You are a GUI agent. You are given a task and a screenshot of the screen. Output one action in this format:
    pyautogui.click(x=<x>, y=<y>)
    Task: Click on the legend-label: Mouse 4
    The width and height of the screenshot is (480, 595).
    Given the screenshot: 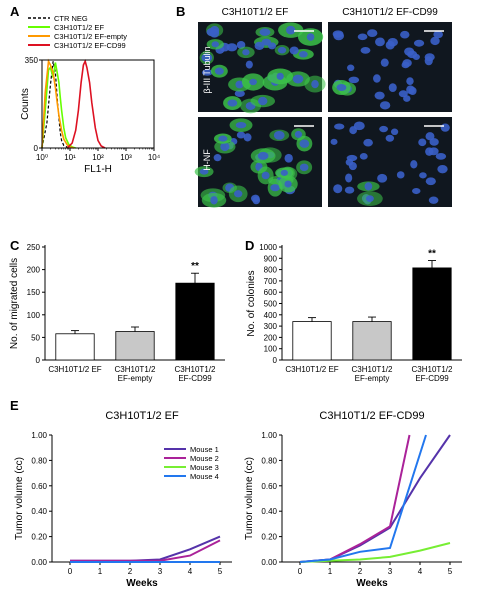 What is the action you would take?
    pyautogui.click(x=204, y=476)
    